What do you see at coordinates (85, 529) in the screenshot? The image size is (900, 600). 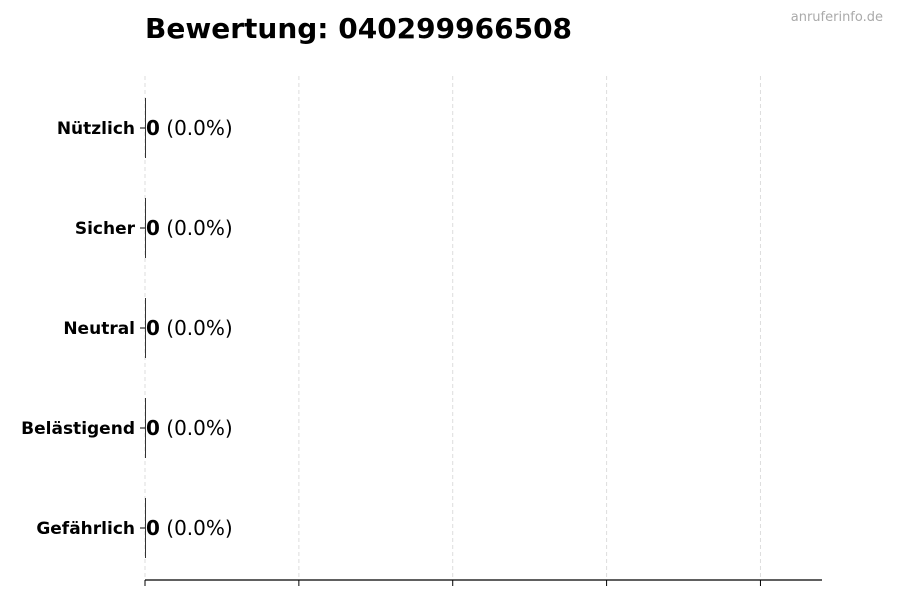 I see `category-label: Gefährlich` at bounding box center [85, 529].